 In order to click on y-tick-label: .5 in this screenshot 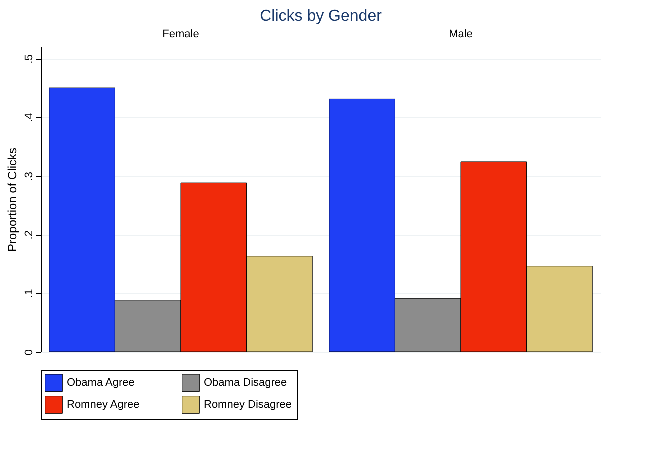, I will do `click(30, 59)`.